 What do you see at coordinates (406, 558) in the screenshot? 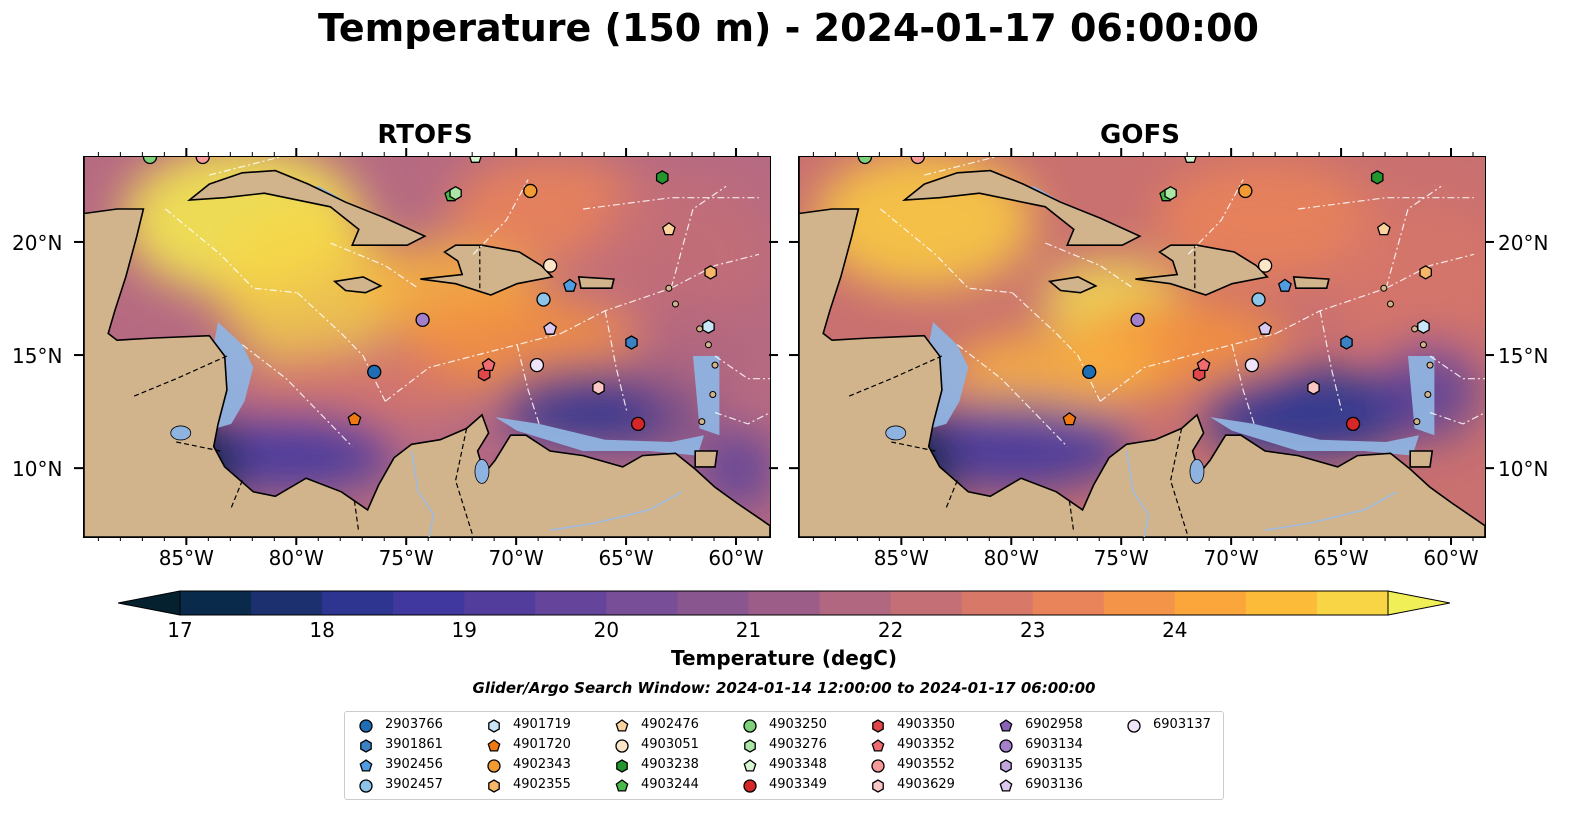
I see `lon-label-rtofs-75°W: 75°W` at bounding box center [406, 558].